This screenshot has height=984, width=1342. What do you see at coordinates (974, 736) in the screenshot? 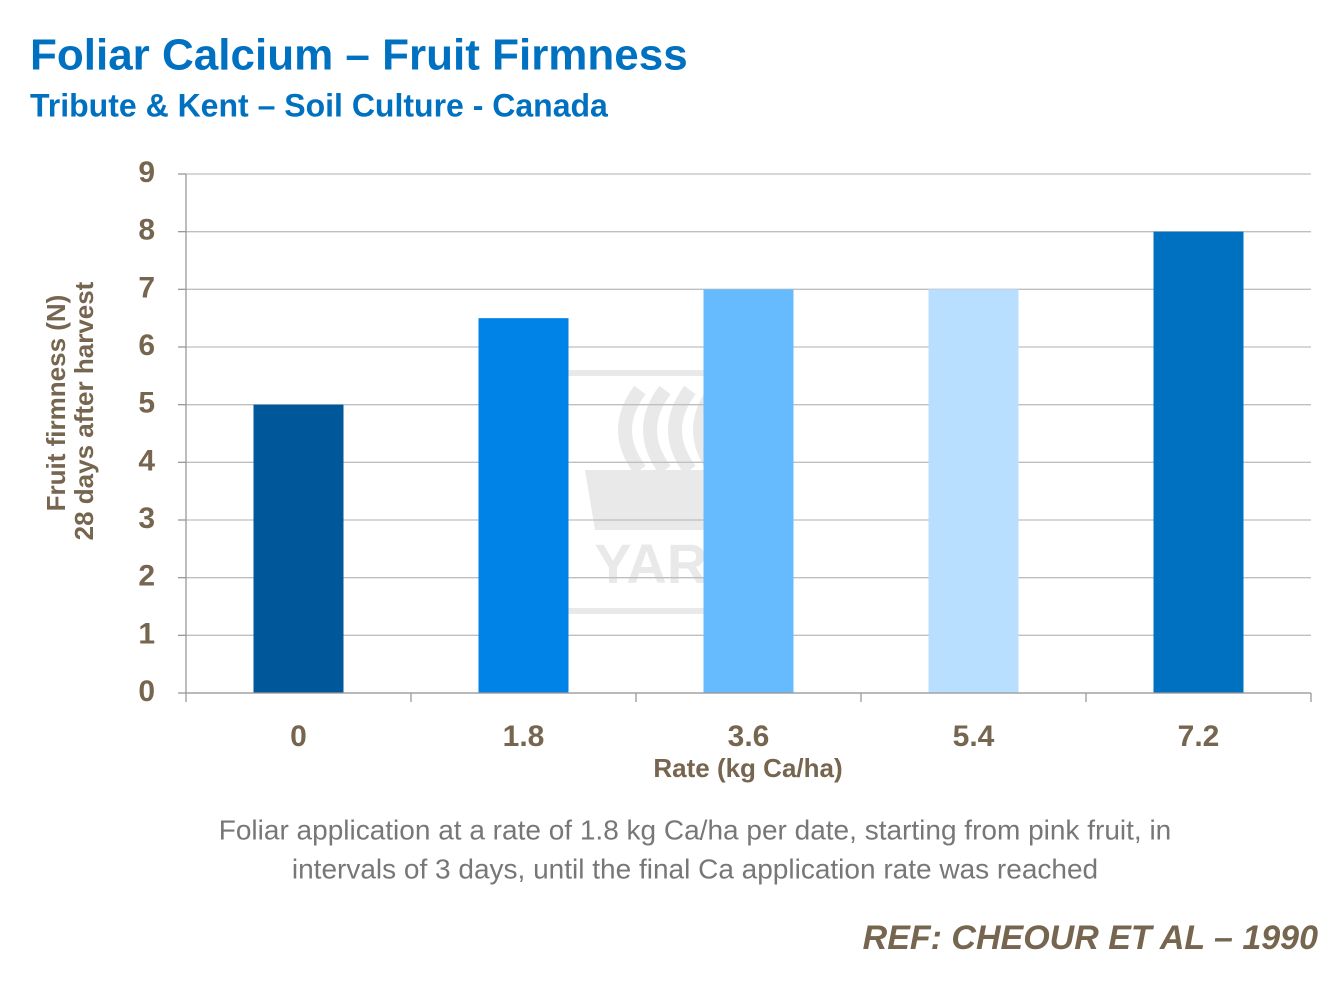
I see `x-tick-label: 5.4` at bounding box center [974, 736].